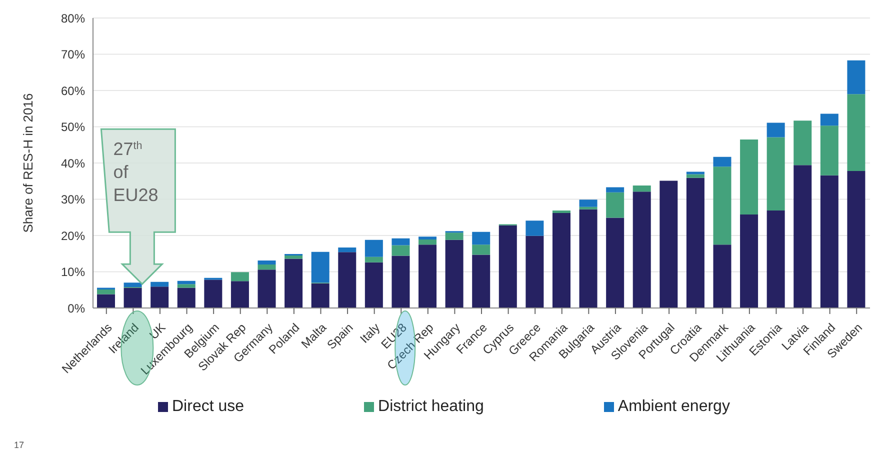 The height and width of the screenshot is (452, 878). What do you see at coordinates (73, 272) in the screenshot?
I see `y-tick-label: 10%` at bounding box center [73, 272].